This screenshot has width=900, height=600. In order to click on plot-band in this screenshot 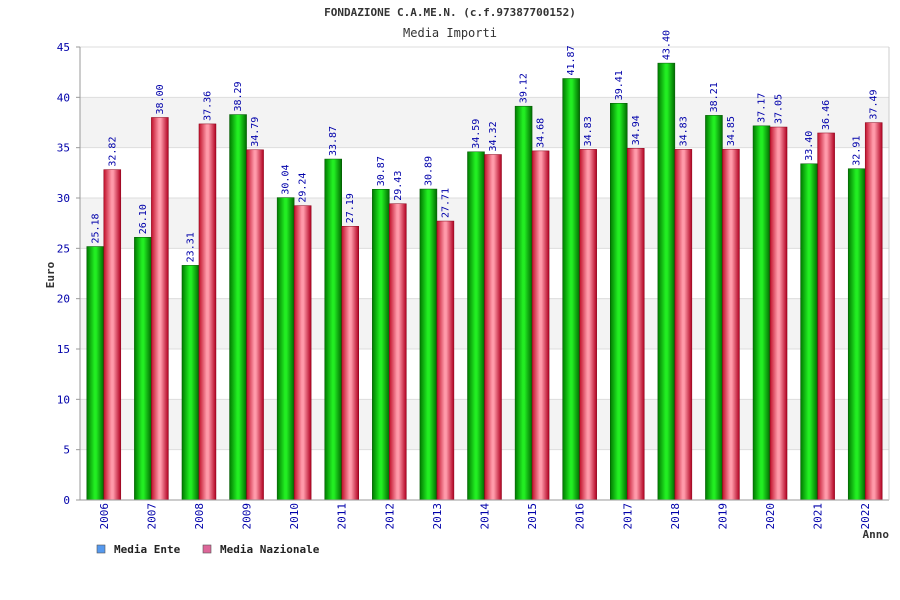, I will do `click(484, 72)`.